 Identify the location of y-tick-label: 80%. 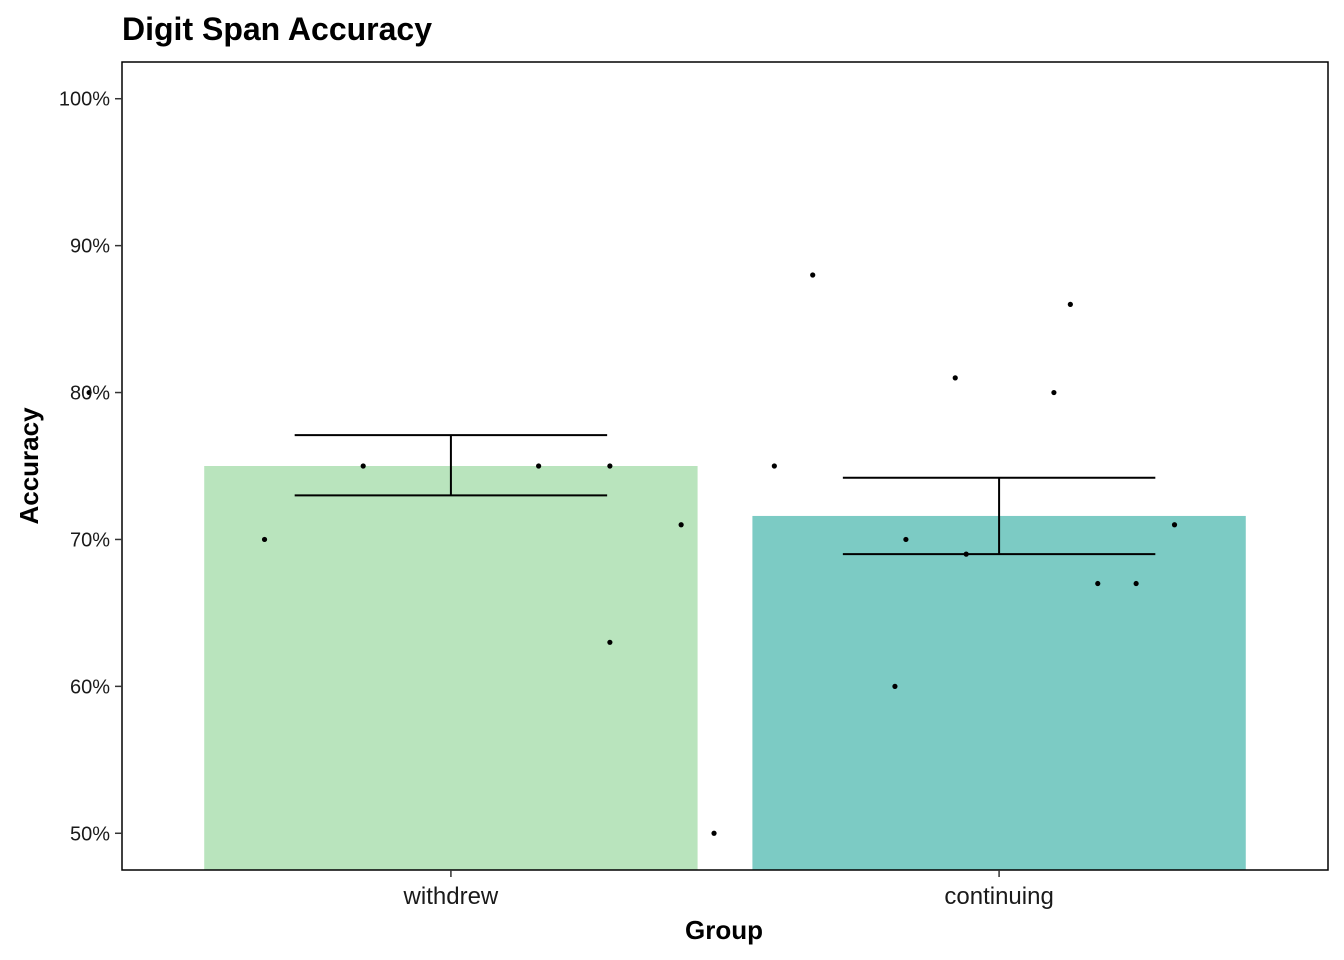
(90, 394).